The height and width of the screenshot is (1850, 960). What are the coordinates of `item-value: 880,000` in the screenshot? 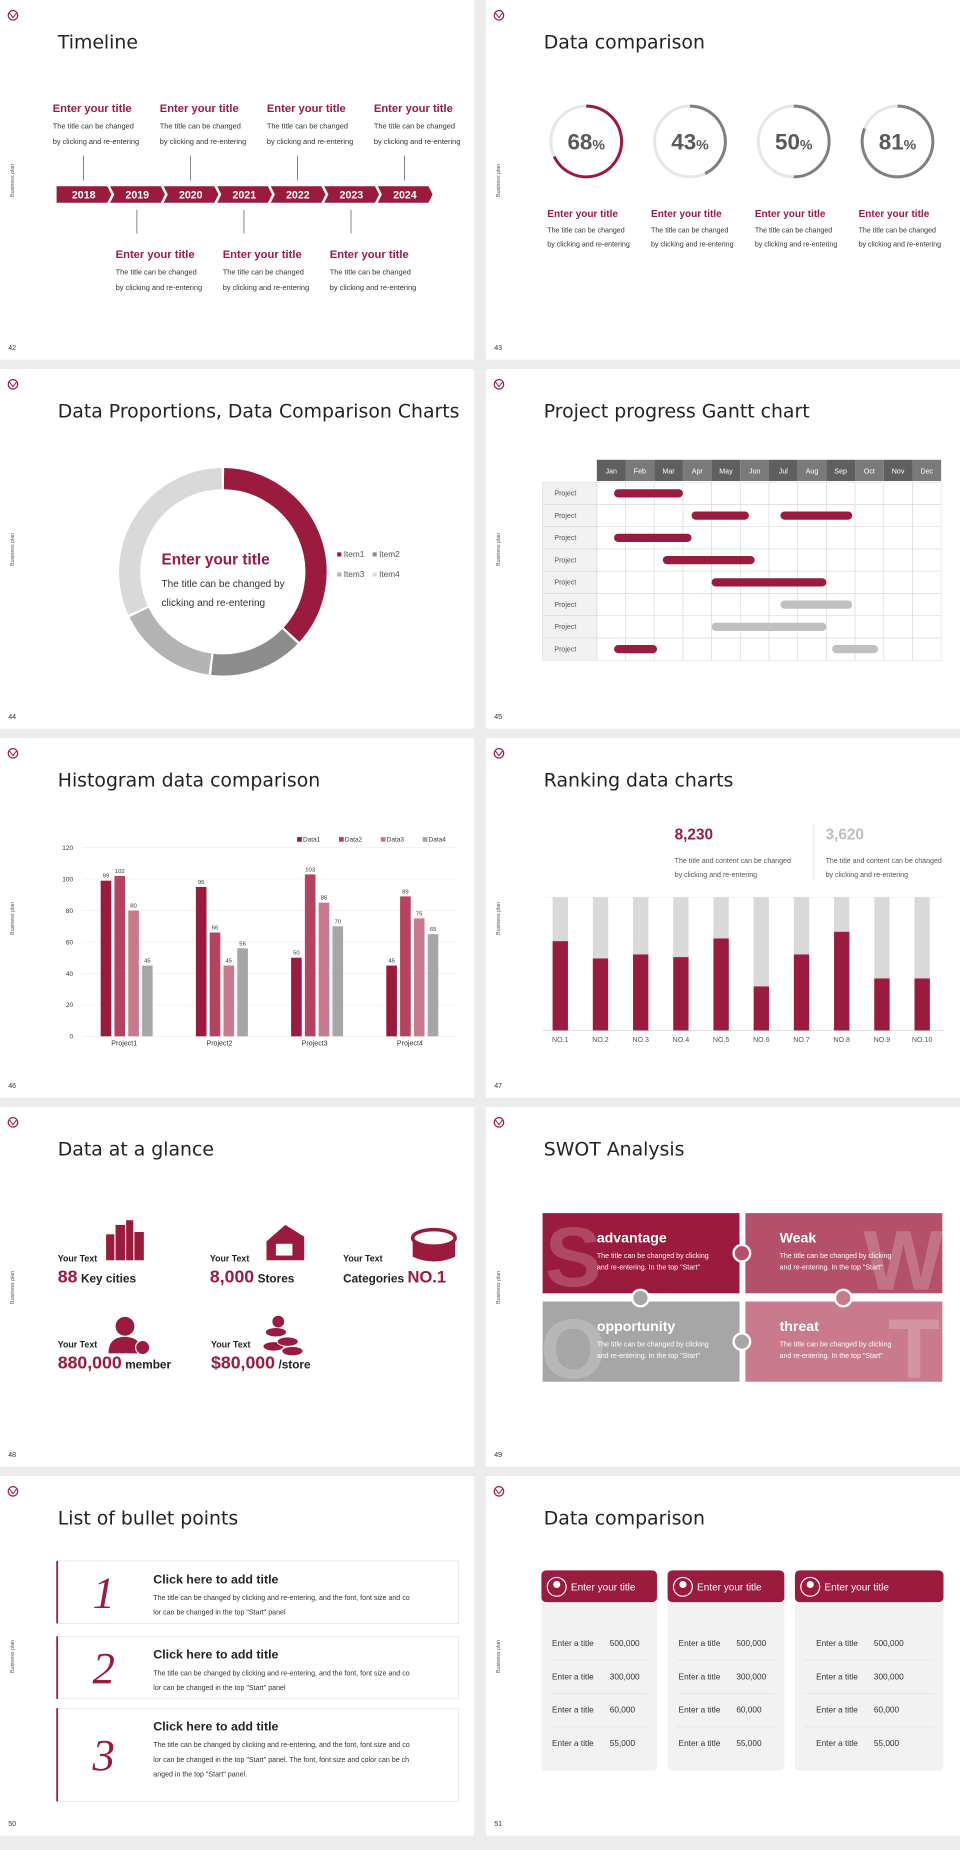 It's located at (90, 1363).